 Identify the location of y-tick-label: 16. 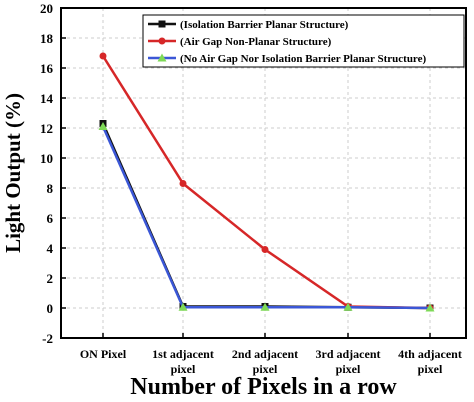
(47, 68).